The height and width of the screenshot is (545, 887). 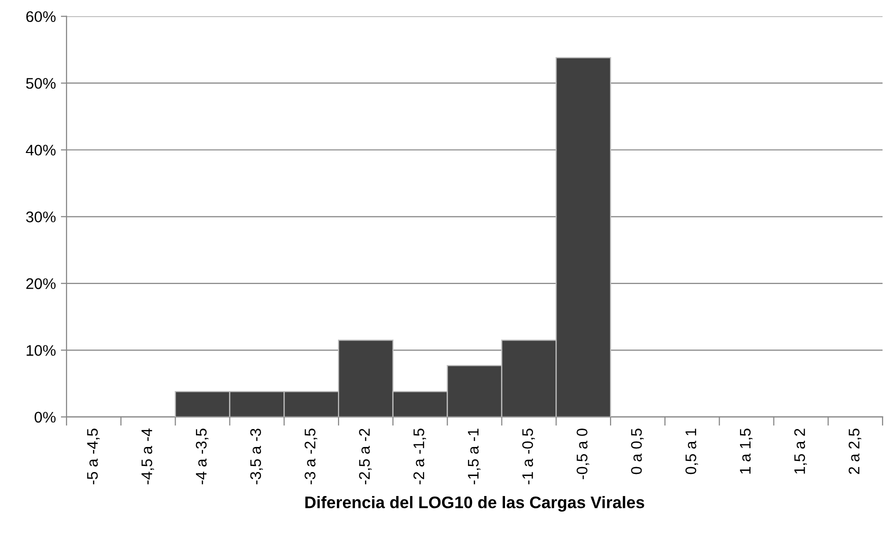 What do you see at coordinates (637, 451) in the screenshot?
I see `x-tick-label: 0 a 0,5` at bounding box center [637, 451].